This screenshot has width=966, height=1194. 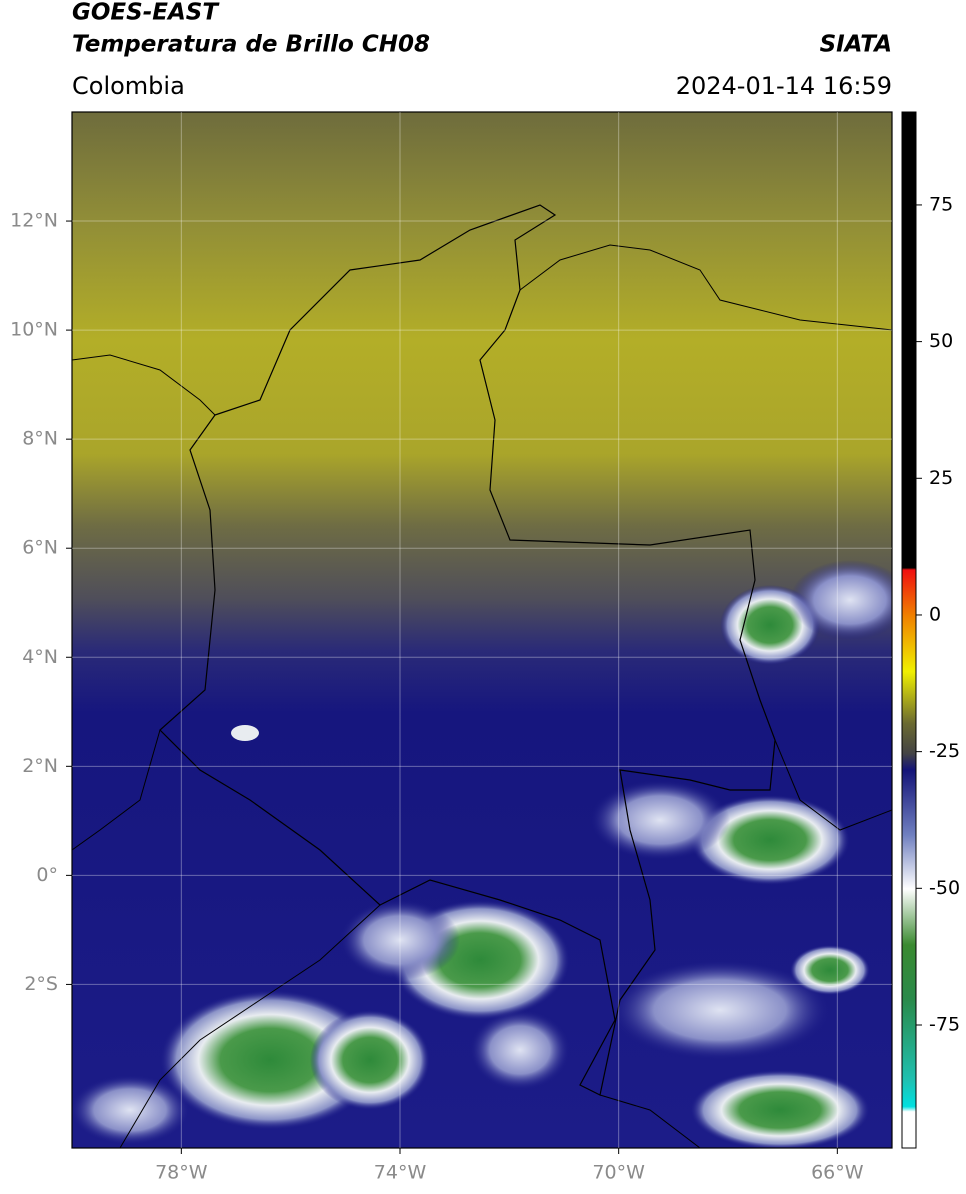 What do you see at coordinates (784, 86) in the screenshot?
I see `datetime: 2024-01-14 16:59` at bounding box center [784, 86].